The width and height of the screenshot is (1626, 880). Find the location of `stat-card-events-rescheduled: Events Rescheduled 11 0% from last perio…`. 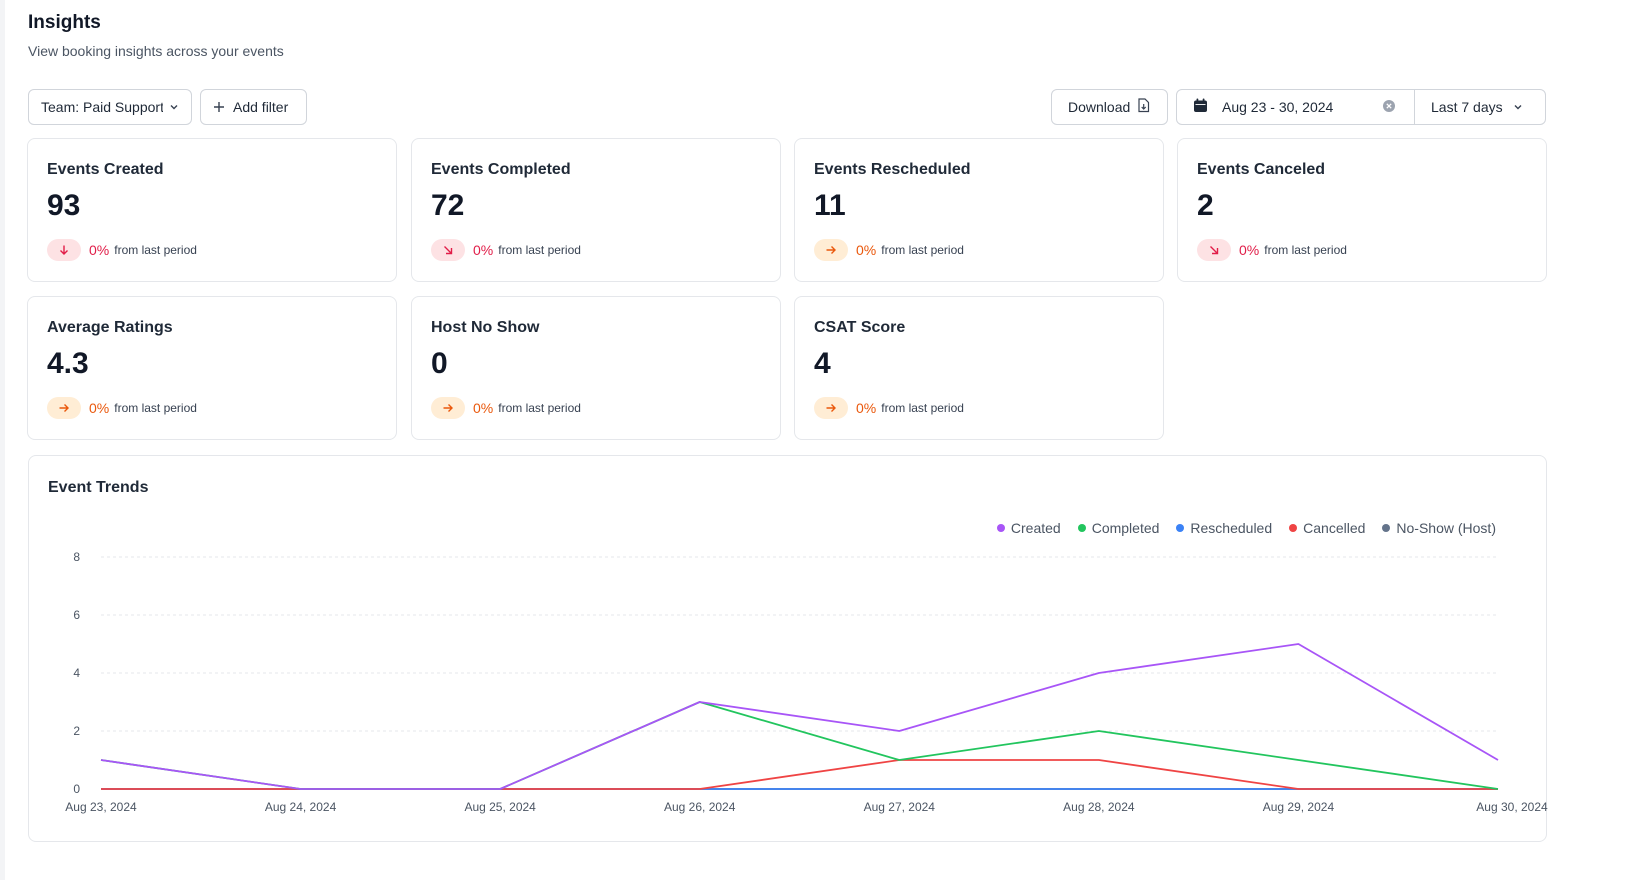

stat-card-events-rescheduled: Events Rescheduled 11 0% from last perio… is located at coordinates (979, 210).